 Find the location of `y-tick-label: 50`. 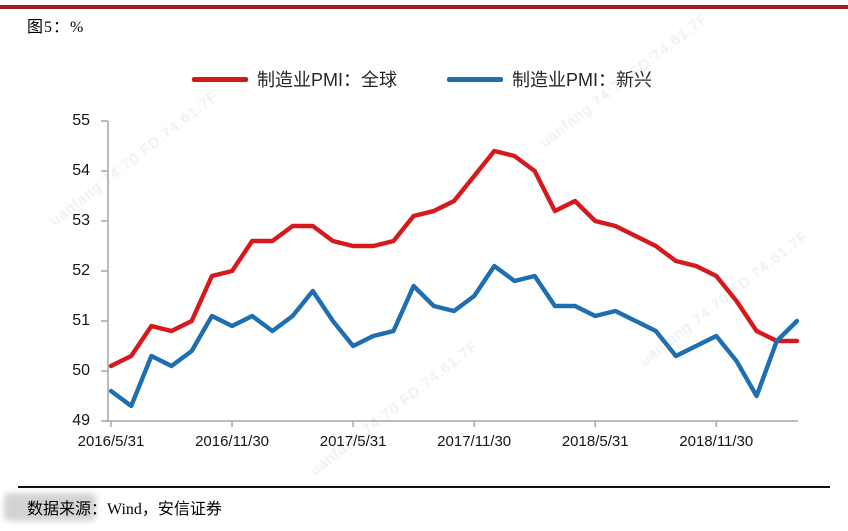

y-tick-label: 50 is located at coordinates (81, 370).